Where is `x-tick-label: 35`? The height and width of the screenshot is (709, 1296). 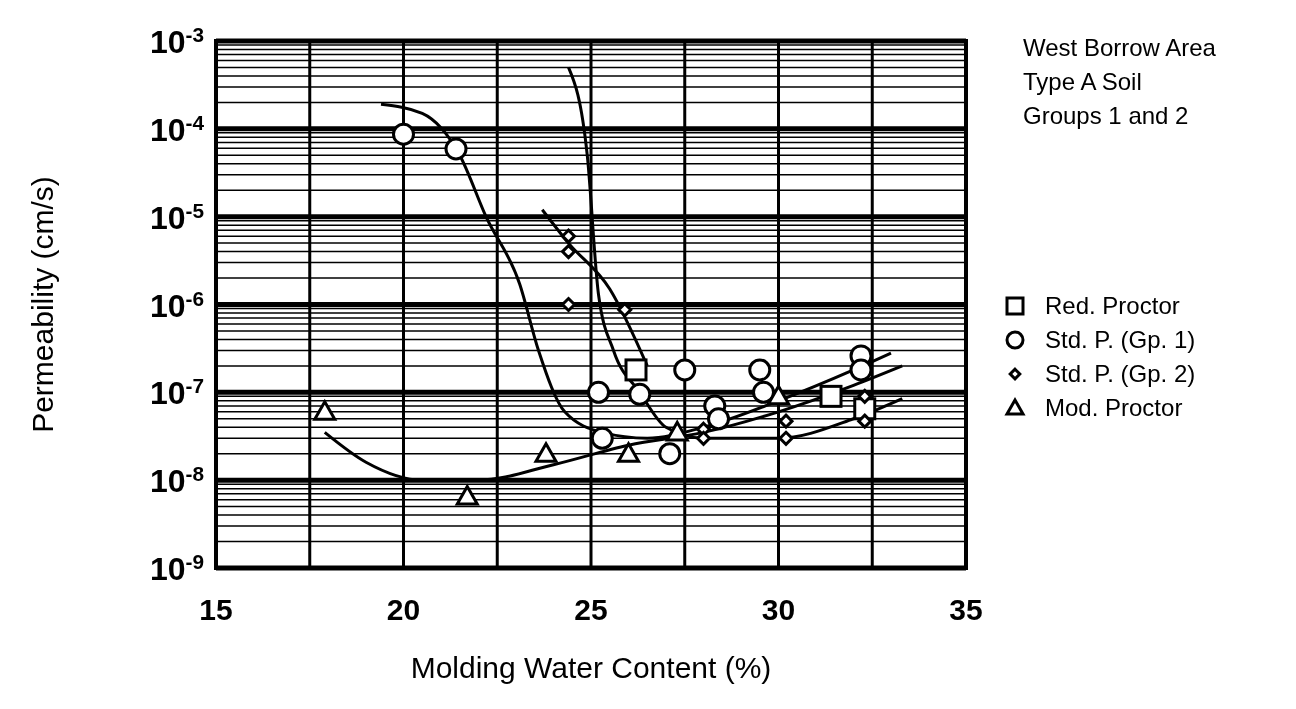 x-tick-label: 35 is located at coordinates (966, 609).